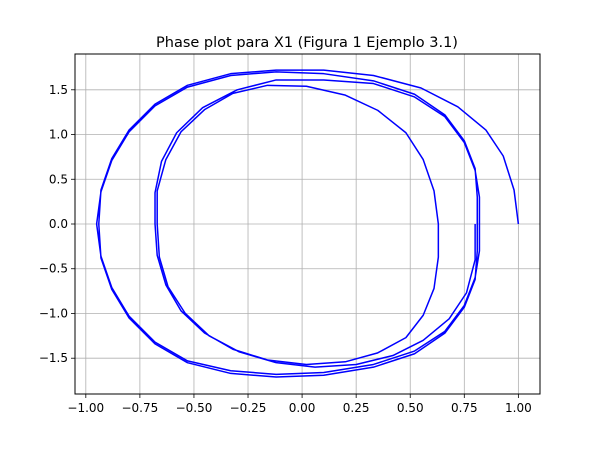 The image size is (600, 450). Describe the element at coordinates (58, 135) in the screenshot. I see `y-tick-label: 1.0` at that location.